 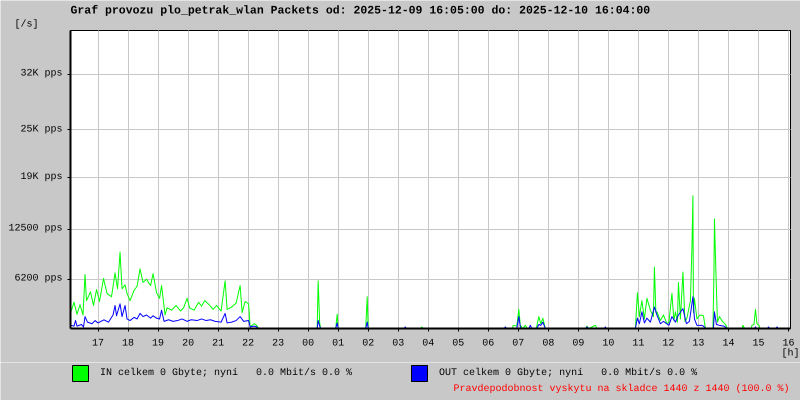 What do you see at coordinates (41, 130) in the screenshot?
I see `y-tick-label: 25K pps` at bounding box center [41, 130].